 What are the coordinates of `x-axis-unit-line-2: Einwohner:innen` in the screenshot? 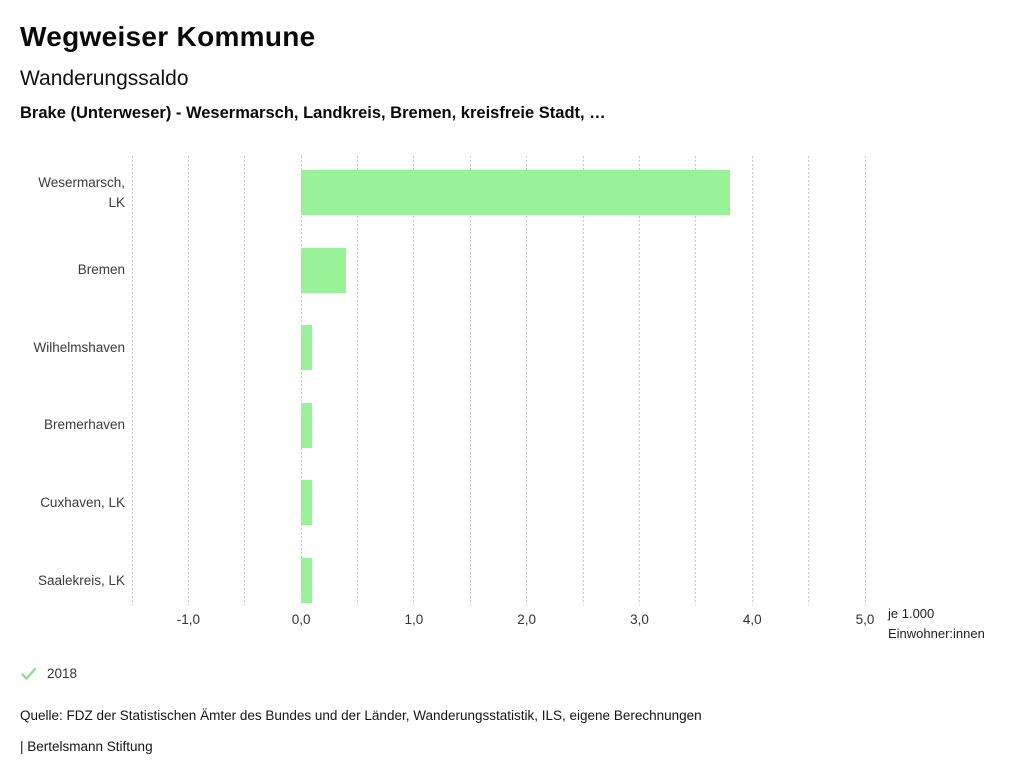 It's located at (936, 633).